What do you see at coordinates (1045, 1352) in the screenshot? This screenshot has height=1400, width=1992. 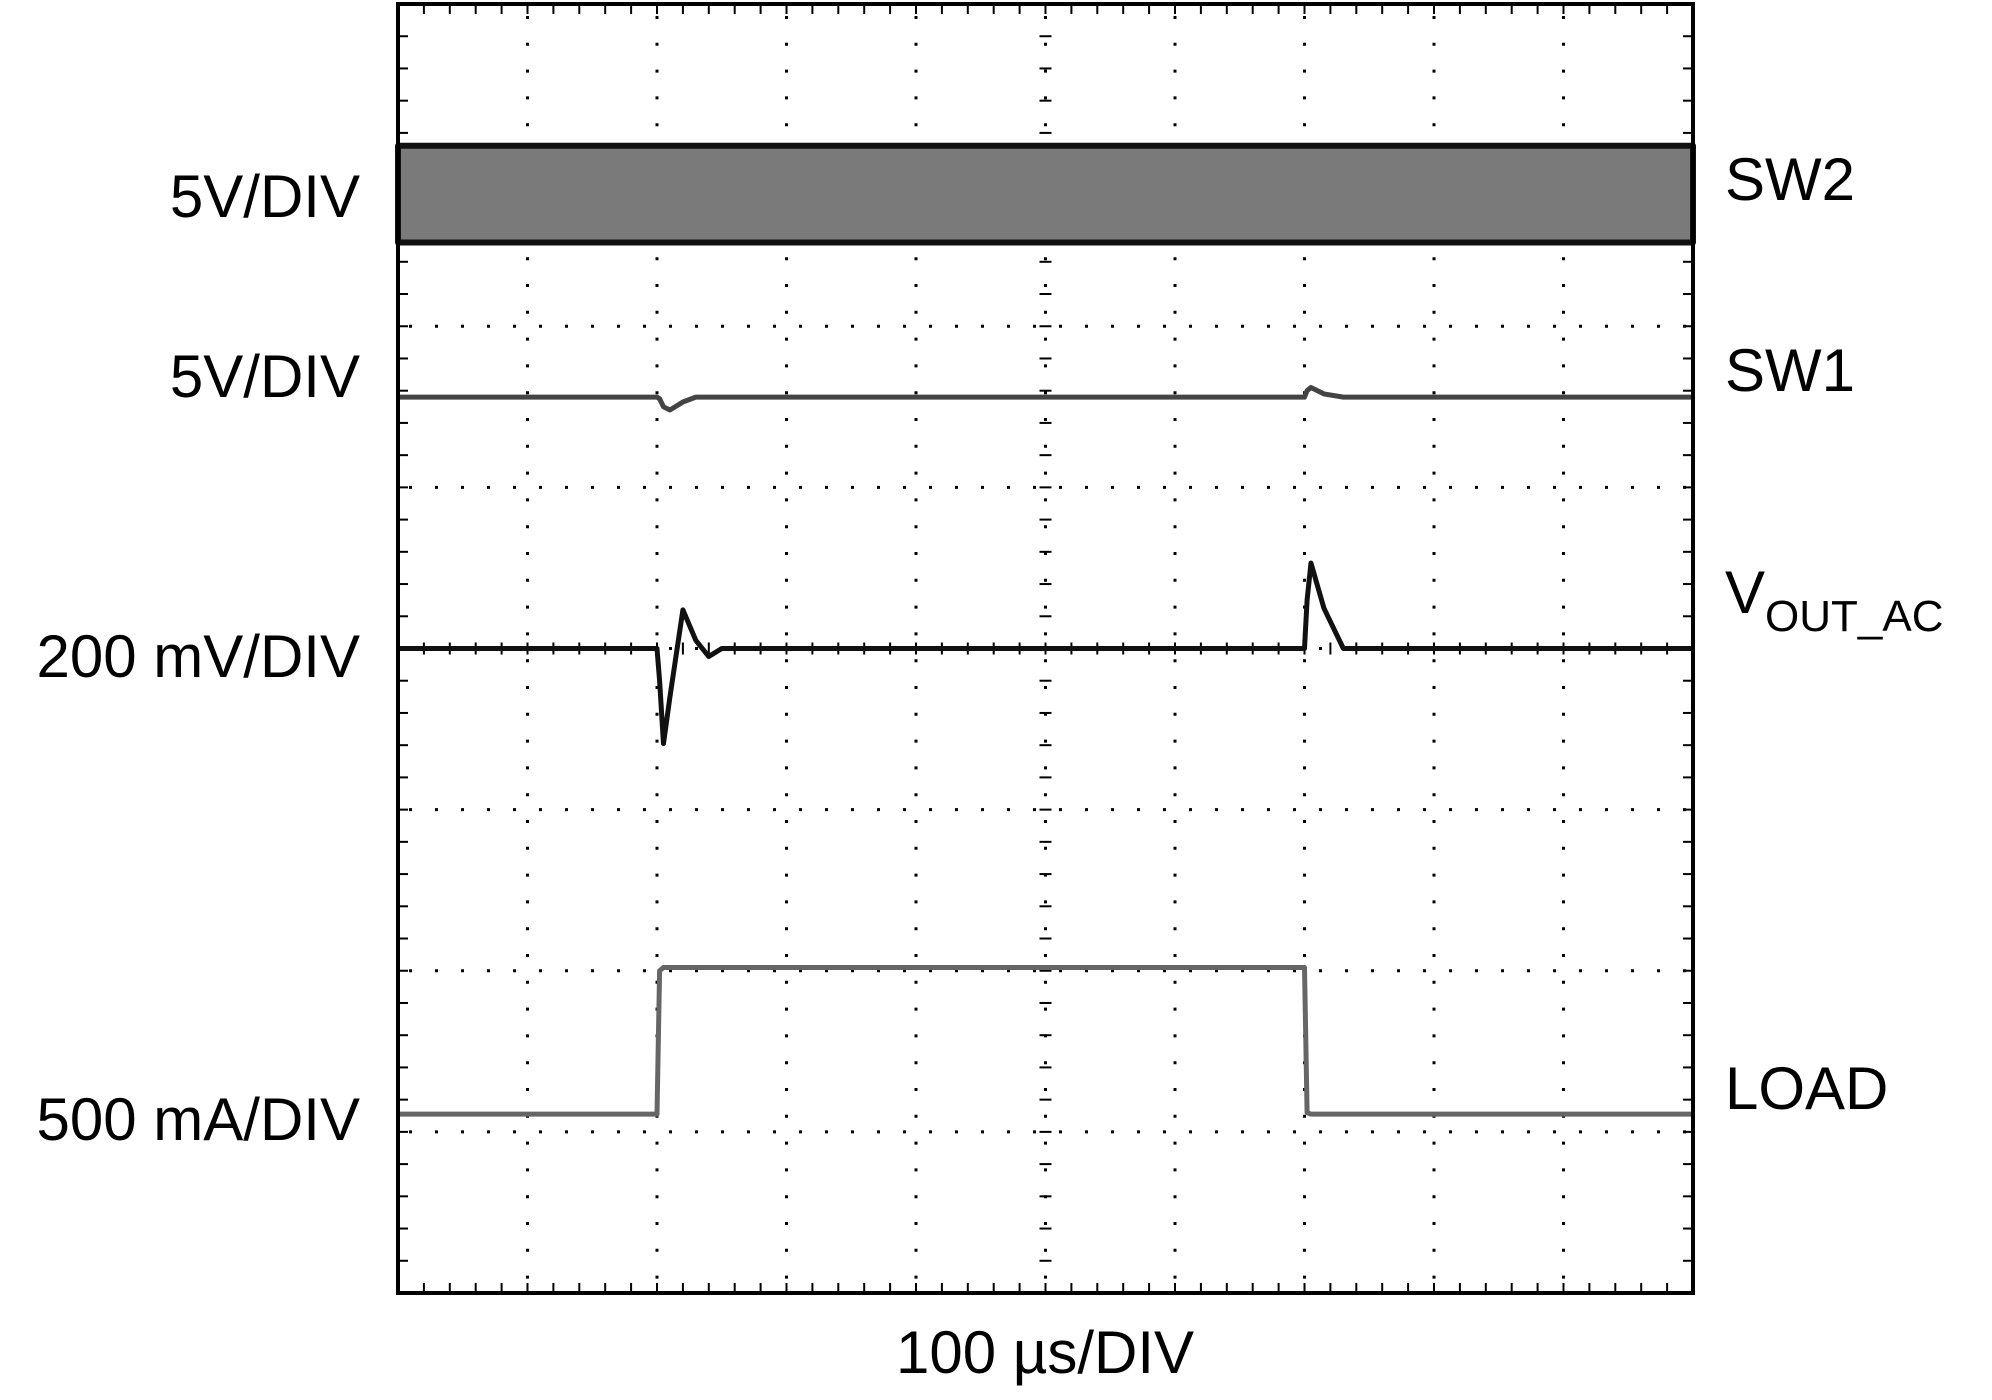 I see `x-axis-label: 100 µs/DIV` at bounding box center [1045, 1352].